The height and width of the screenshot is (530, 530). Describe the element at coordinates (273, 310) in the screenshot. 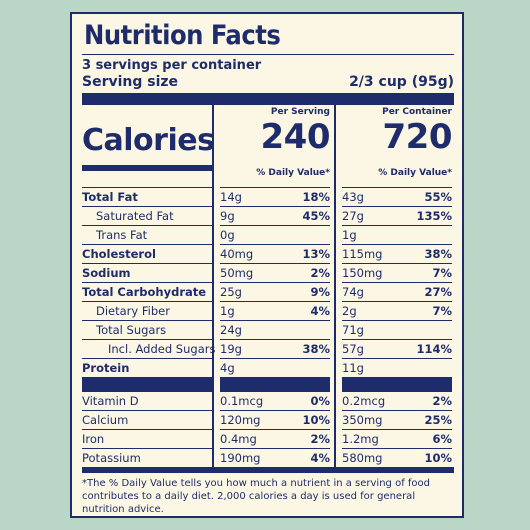

I see `serving-column-cell: 1g 4%` at that location.